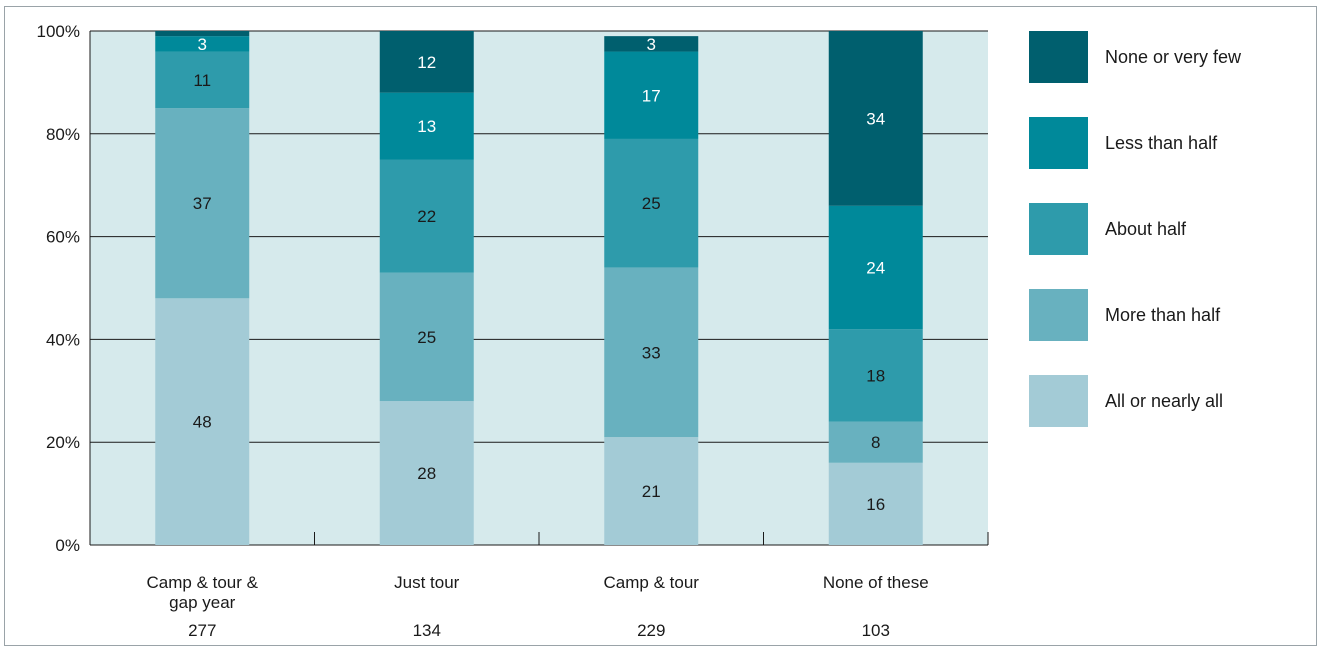 Image resolution: width=1323 pixels, height=653 pixels. What do you see at coordinates (63, 442) in the screenshot?
I see `y-tick-label-20: 20%` at bounding box center [63, 442].